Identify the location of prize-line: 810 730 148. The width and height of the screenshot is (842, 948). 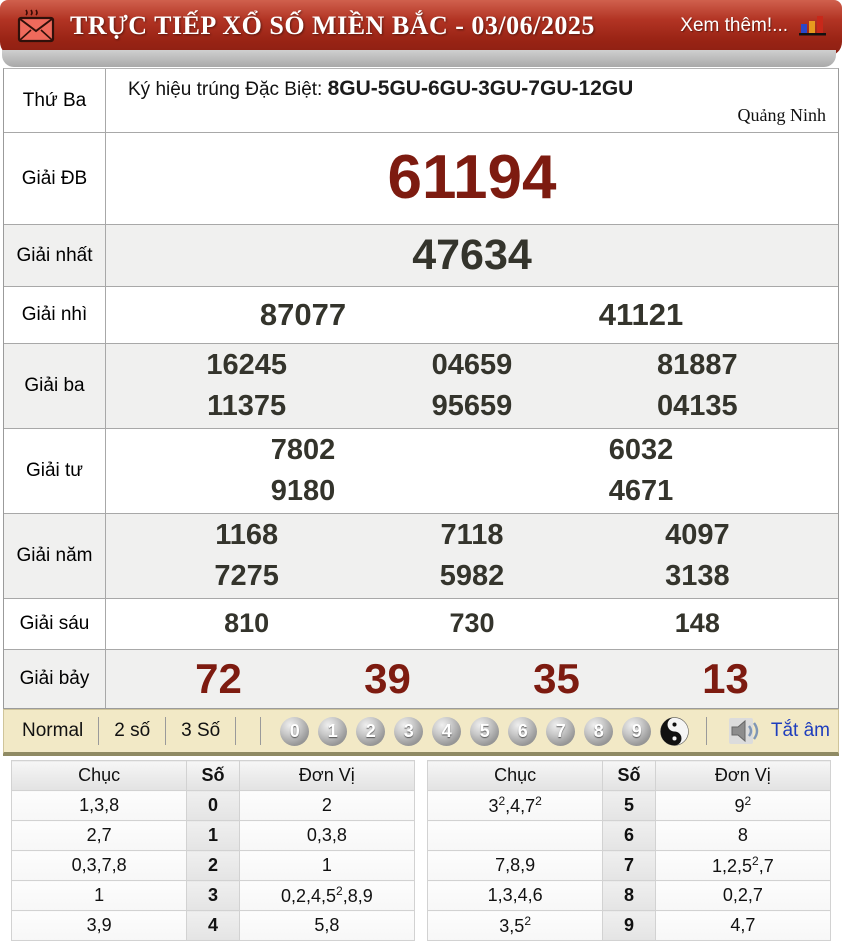
(472, 624).